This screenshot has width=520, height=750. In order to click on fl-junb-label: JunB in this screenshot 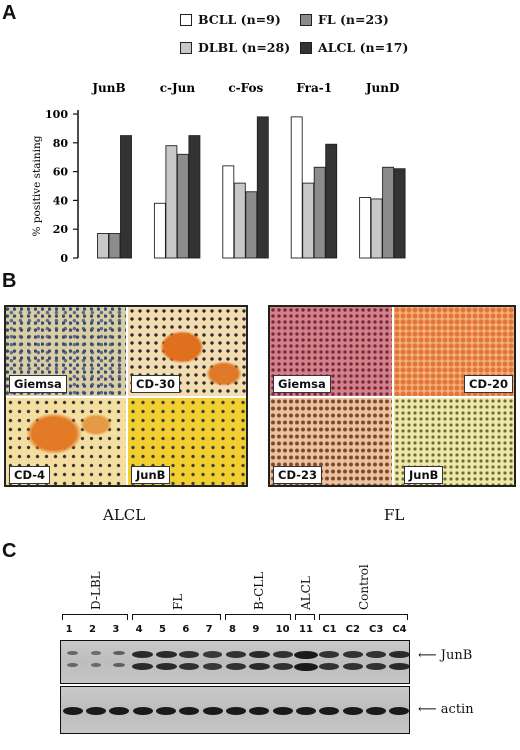, I will do `click(424, 475)`.